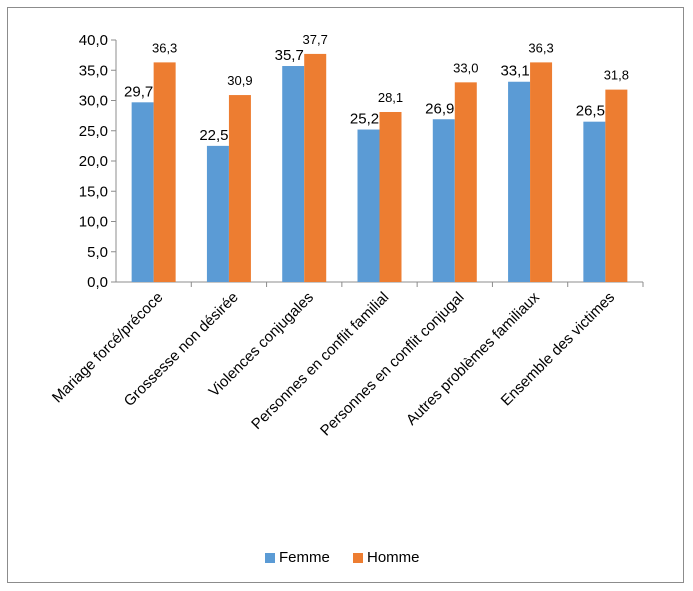  Describe the element at coordinates (289, 55) in the screenshot. I see `data-label: 35,7` at that location.